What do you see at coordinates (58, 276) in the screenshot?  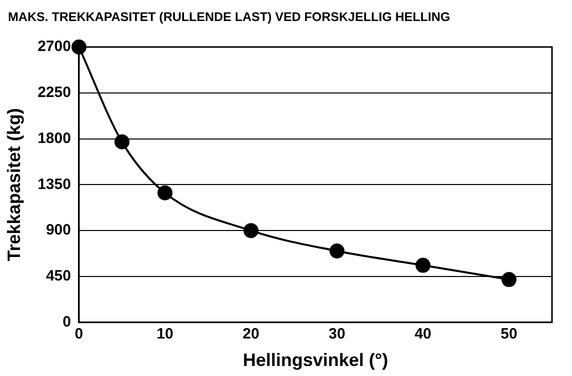 I see `y-tick-label: 450` at bounding box center [58, 276].